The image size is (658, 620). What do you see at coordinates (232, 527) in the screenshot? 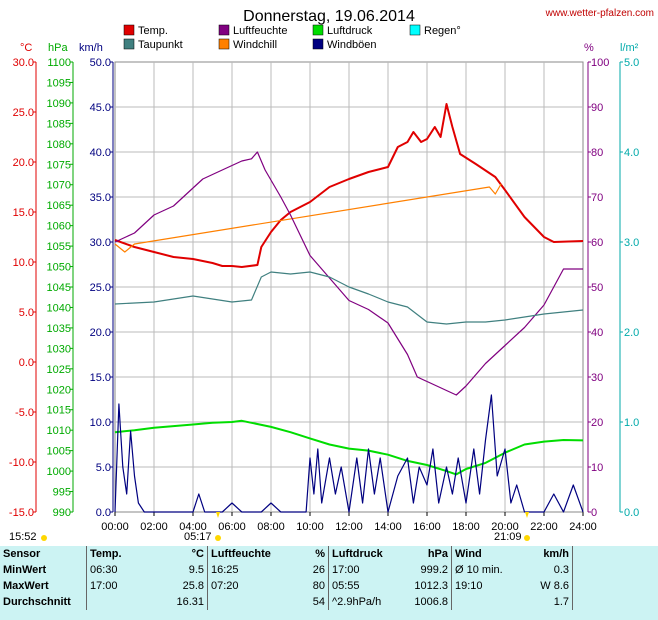
I see `x-tick-label: 06:00` at bounding box center [232, 527].